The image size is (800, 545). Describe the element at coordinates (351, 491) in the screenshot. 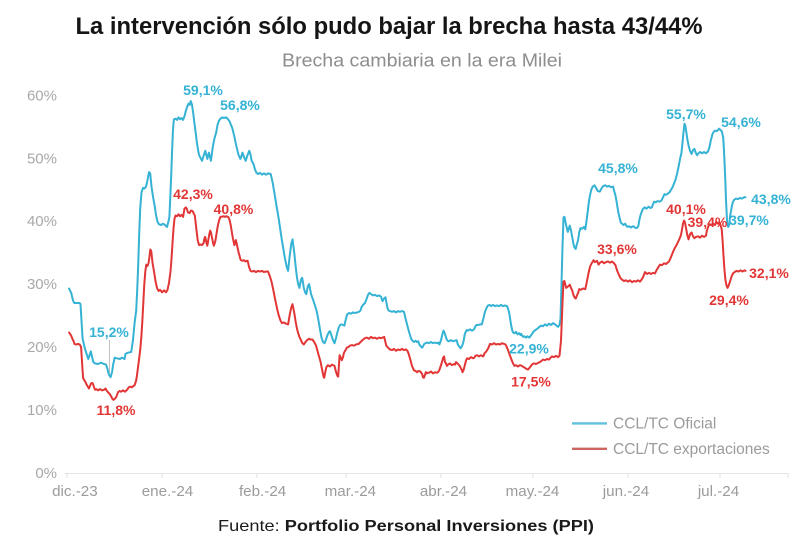

I see `svg-text: mar.-24` at that location.